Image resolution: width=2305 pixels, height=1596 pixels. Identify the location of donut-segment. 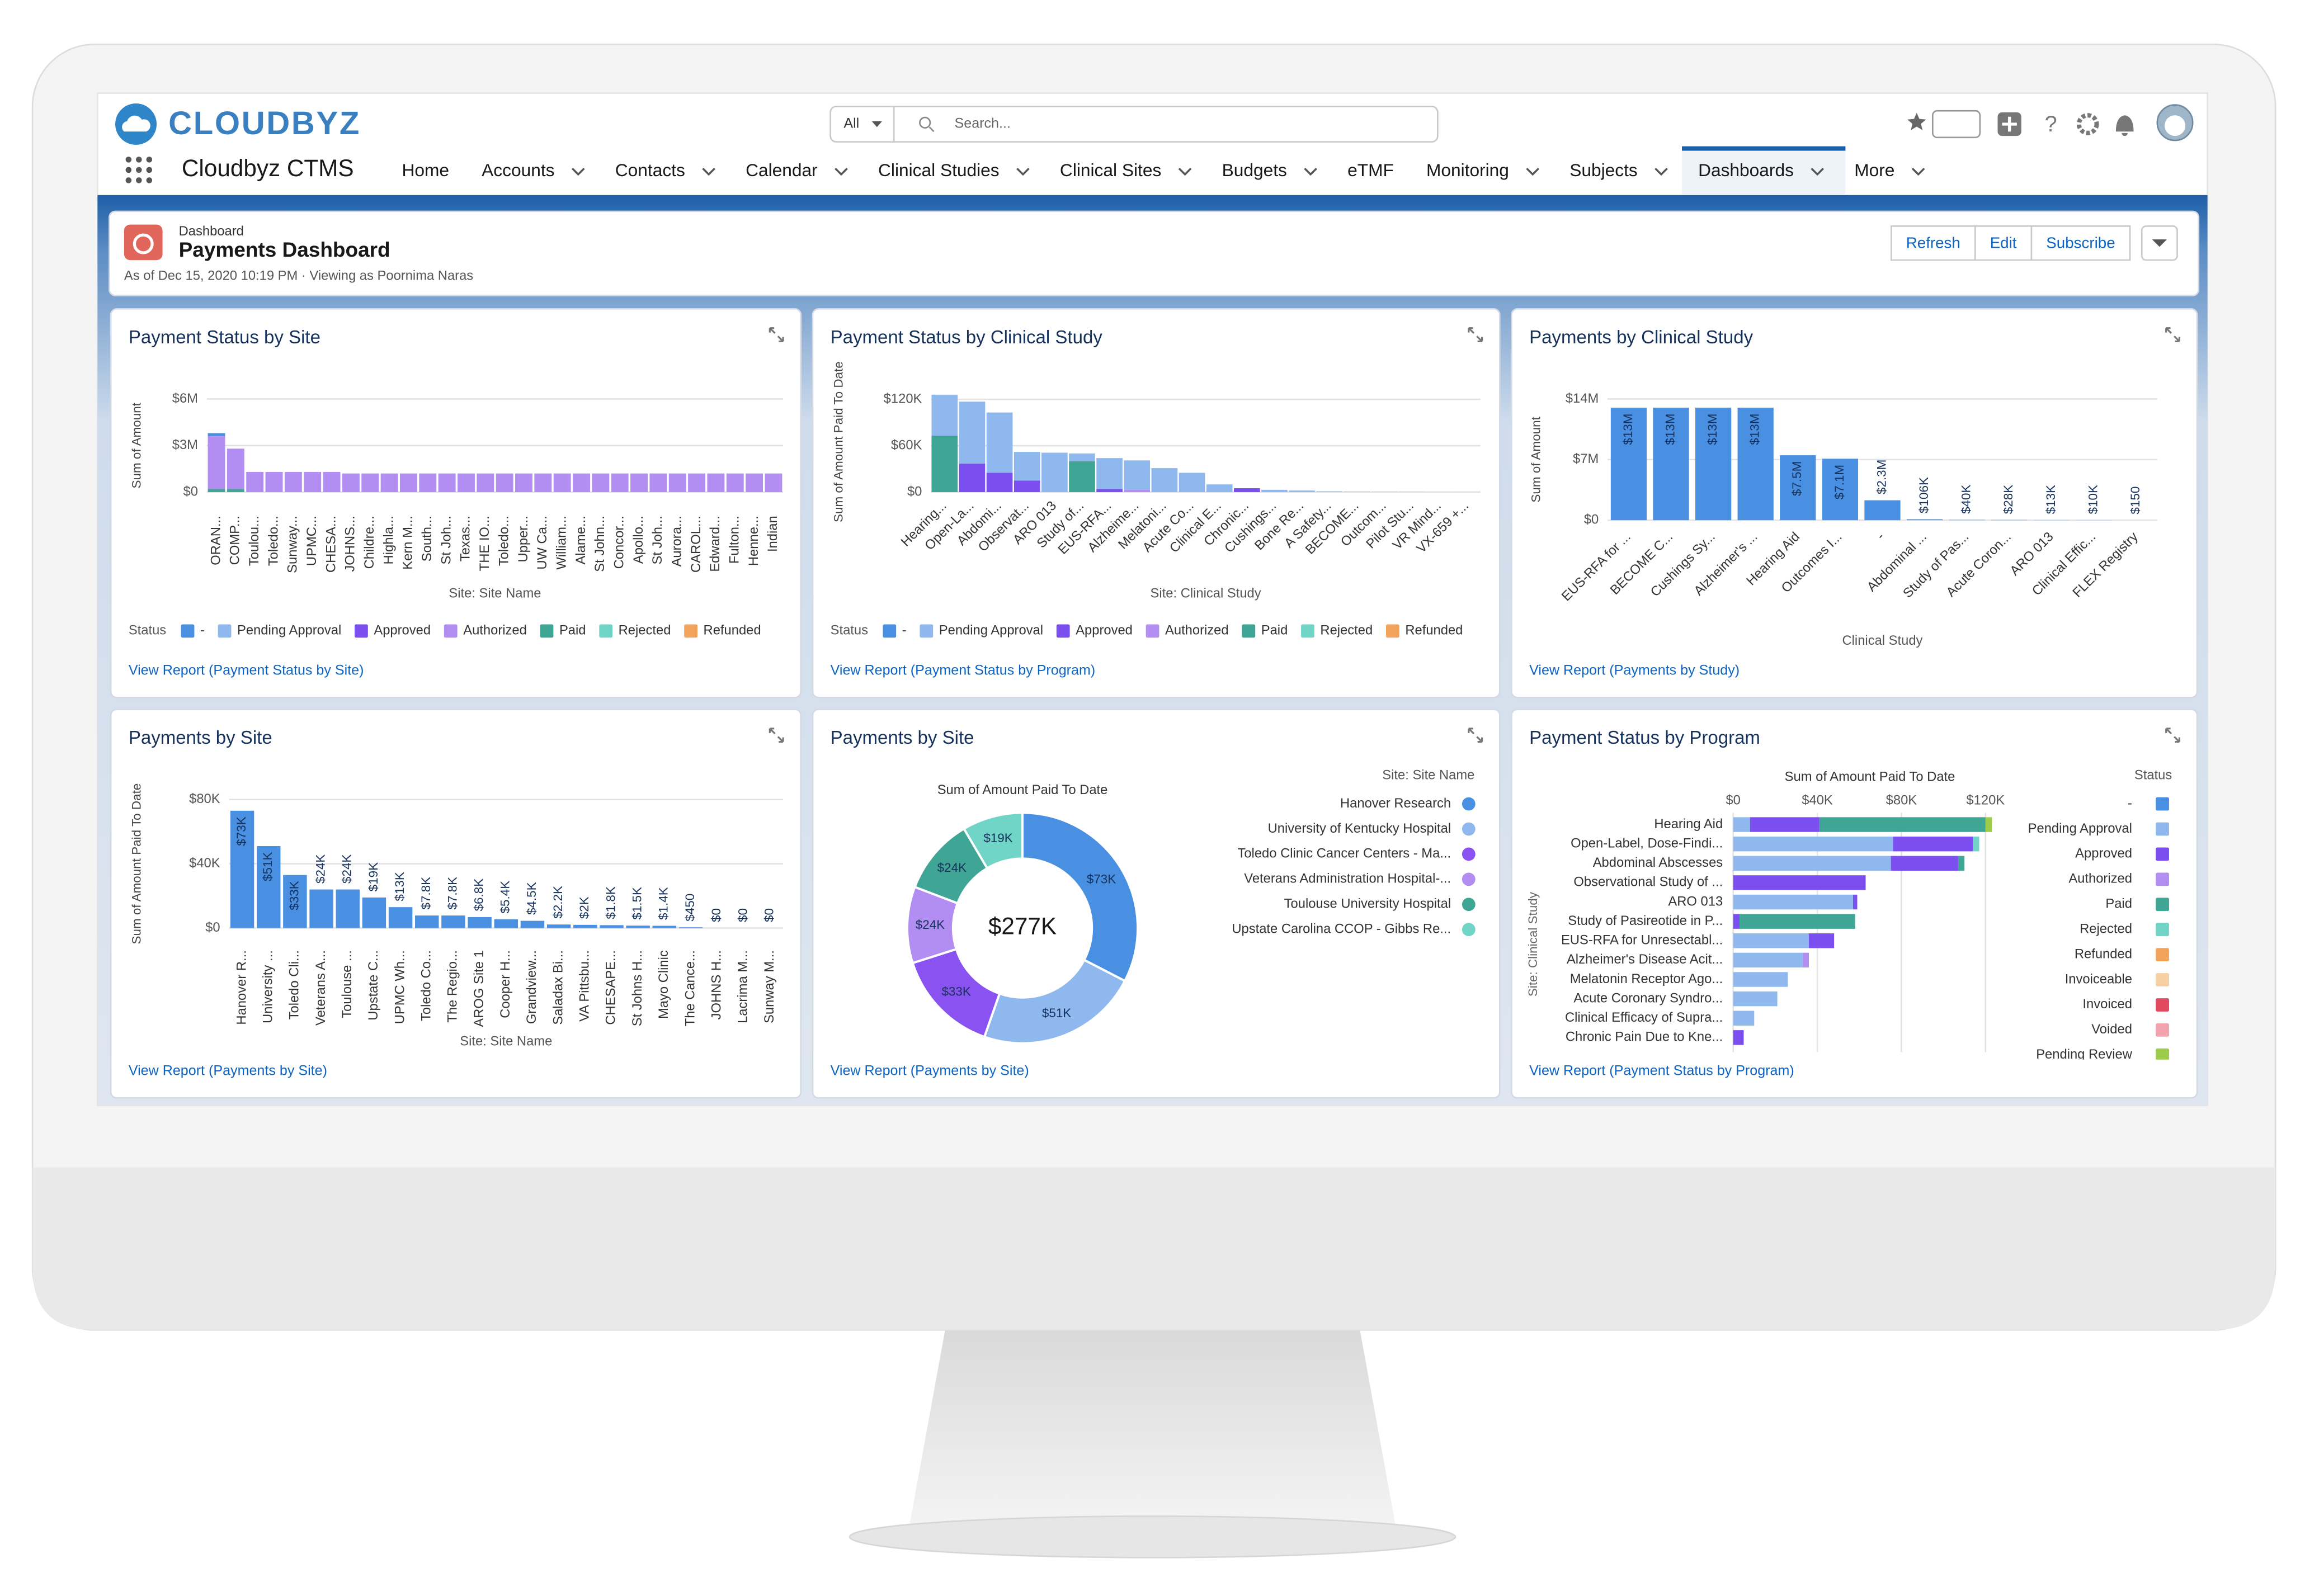
(1080, 897).